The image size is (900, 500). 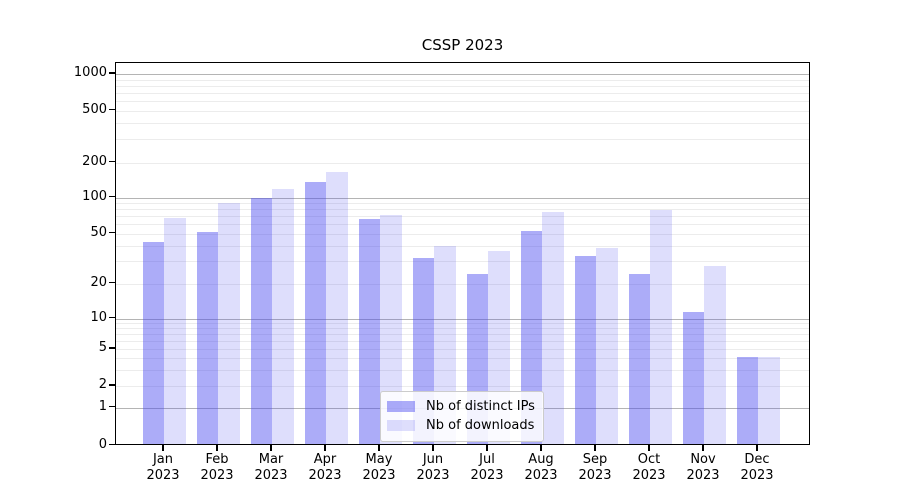 What do you see at coordinates (102, 406) in the screenshot?
I see `y-tick-label: 1` at bounding box center [102, 406].